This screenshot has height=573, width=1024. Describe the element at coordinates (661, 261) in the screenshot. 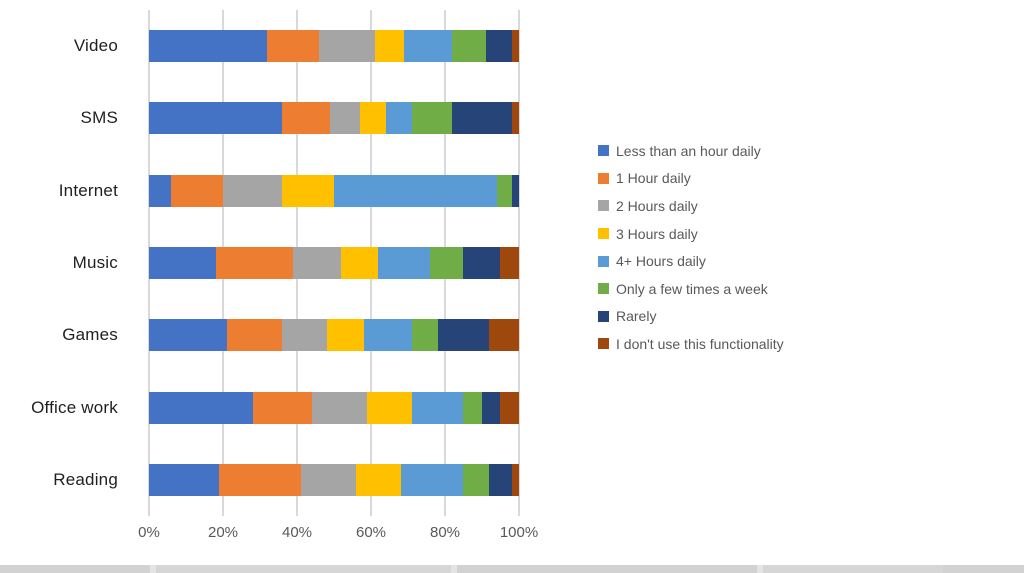

I see `legend-label: 4+ Hours daily` at that location.